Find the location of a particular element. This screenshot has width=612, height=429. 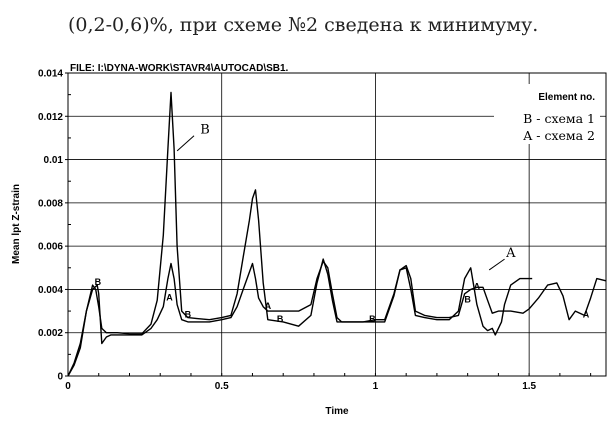

y-tick-label: 0.006 is located at coordinates (50, 247).